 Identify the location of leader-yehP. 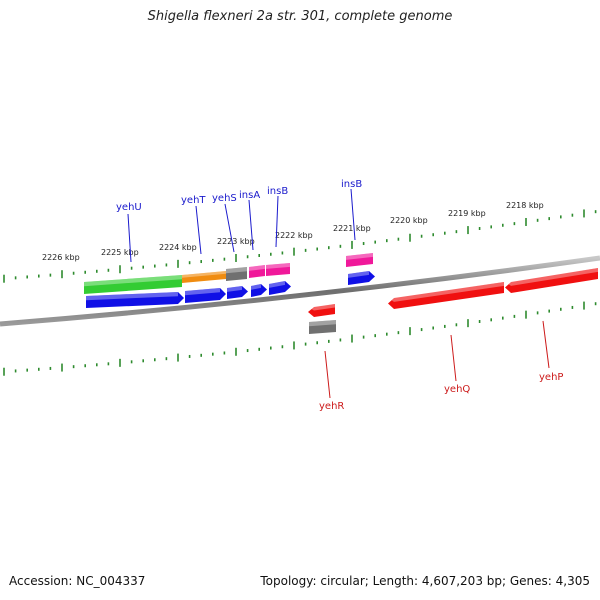
(546, 344).